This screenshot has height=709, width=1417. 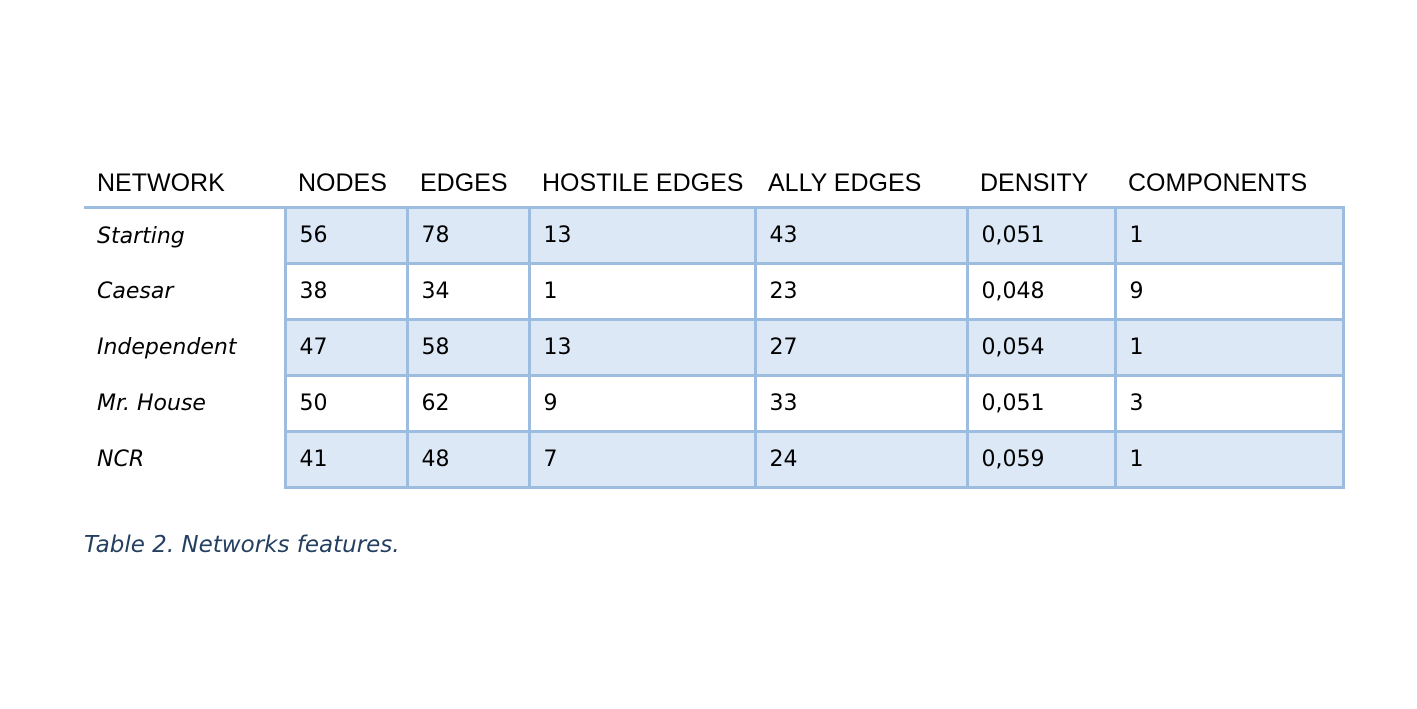 What do you see at coordinates (861, 291) in the screenshot?
I see `cell-ally-edges: 23` at bounding box center [861, 291].